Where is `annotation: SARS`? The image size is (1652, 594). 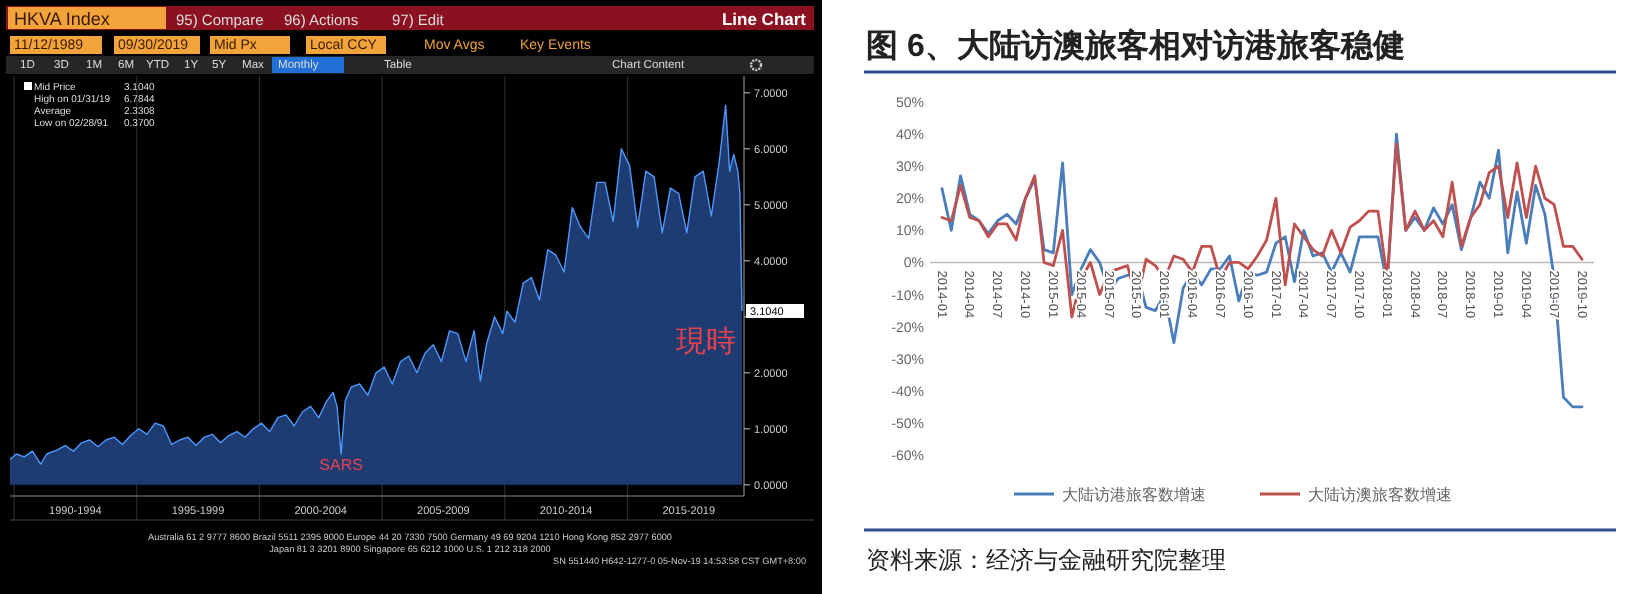 annotation: SARS is located at coordinates (341, 465).